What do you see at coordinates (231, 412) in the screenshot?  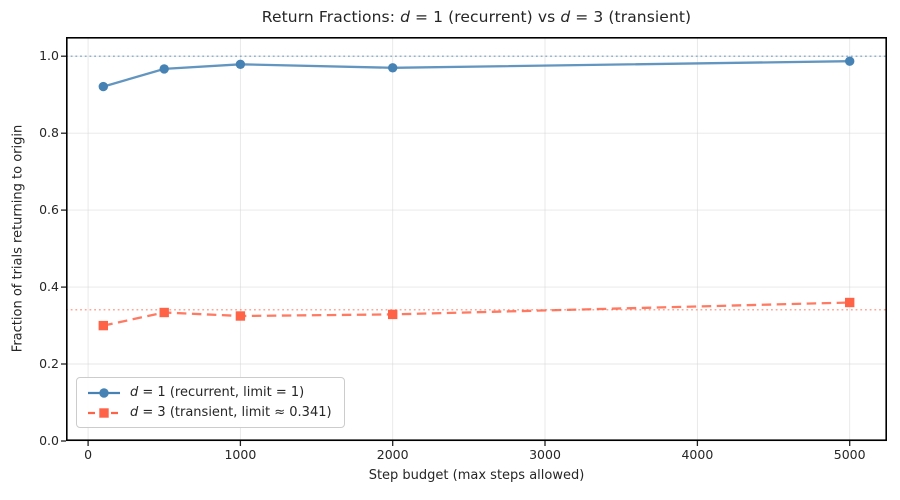 I see `legend-entry-label: d = 3 (transient, limit ≈ 0.341)` at bounding box center [231, 412].